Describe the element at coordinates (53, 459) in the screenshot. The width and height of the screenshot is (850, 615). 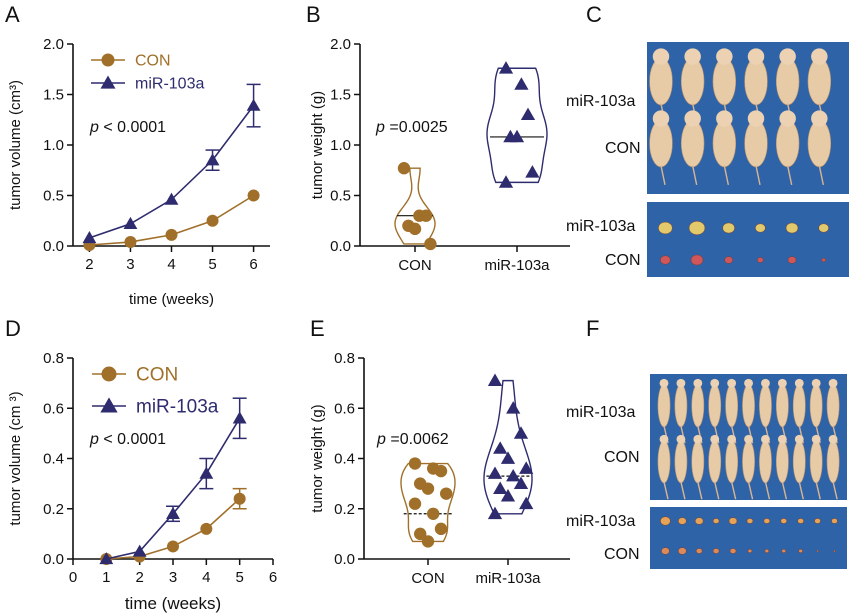
I see `y-tick-label: 0.4` at that location.